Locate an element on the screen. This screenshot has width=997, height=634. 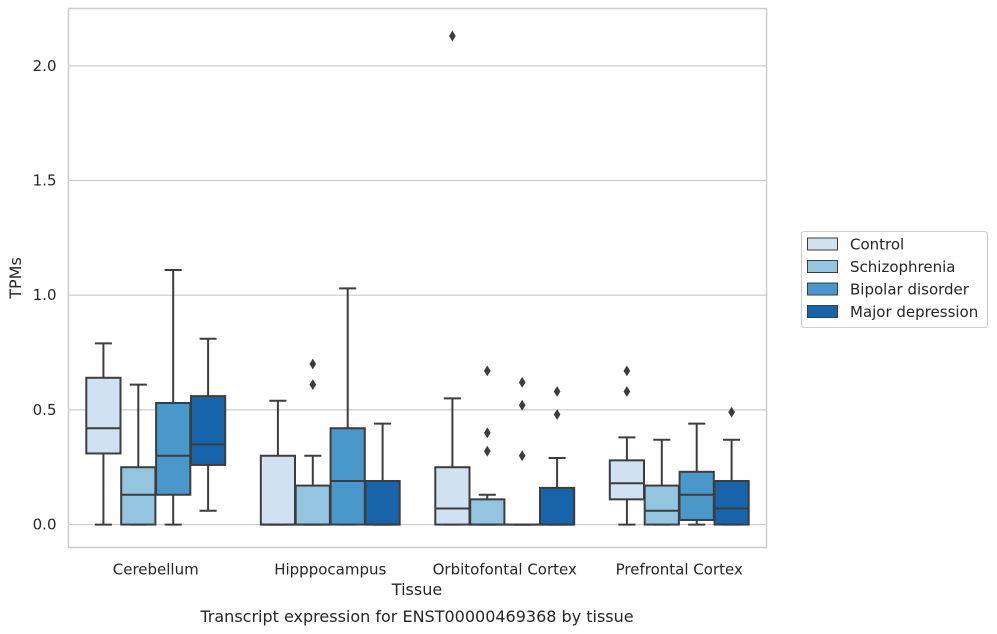
x-tick-label: Cerebellum is located at coordinates (156, 570).